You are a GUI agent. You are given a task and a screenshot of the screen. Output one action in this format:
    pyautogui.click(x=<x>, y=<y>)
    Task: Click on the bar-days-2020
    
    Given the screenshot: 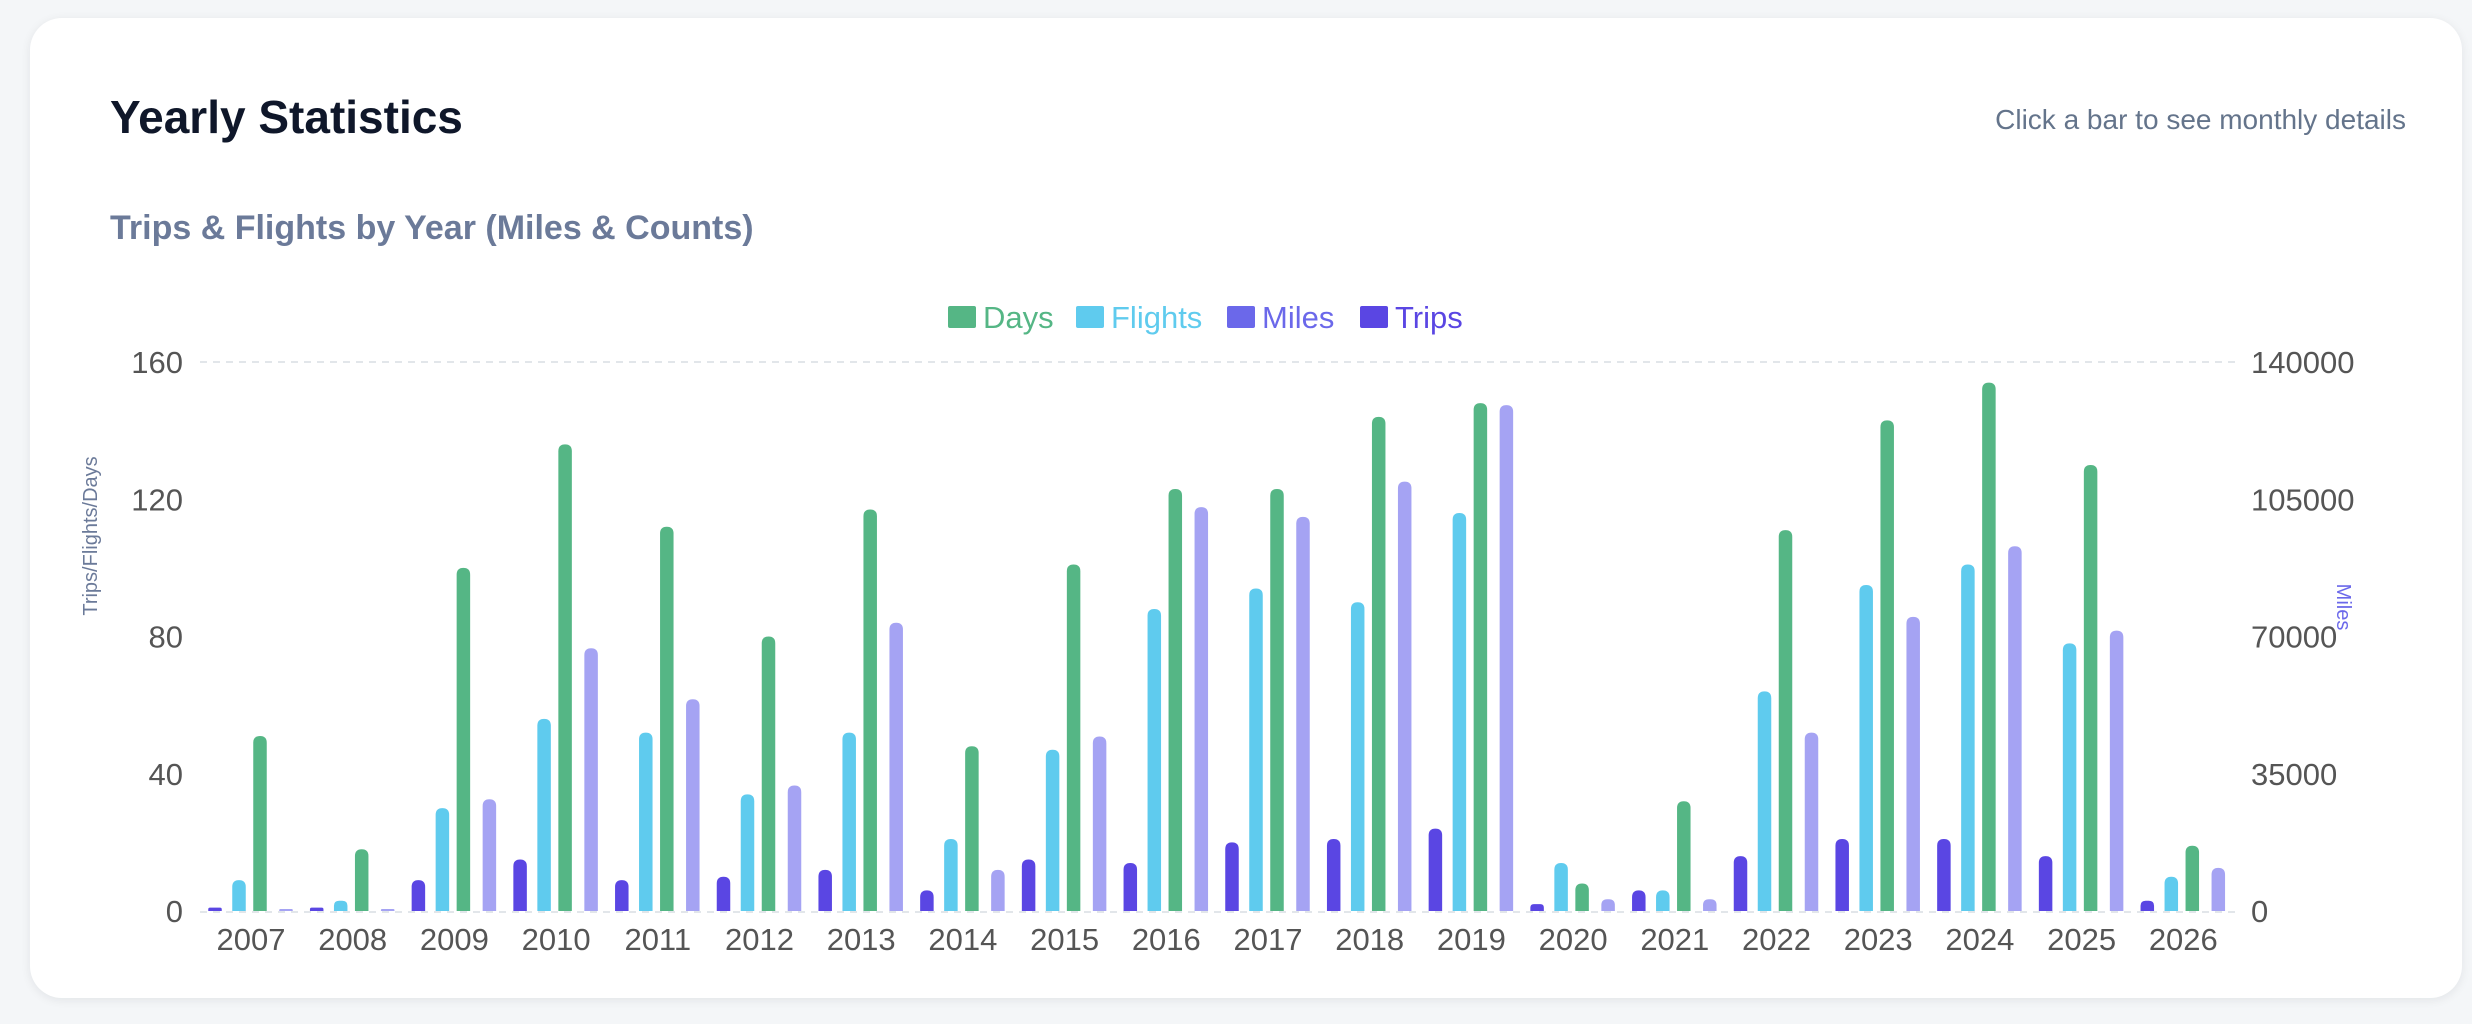 What is the action you would take?
    pyautogui.click(x=1582, y=897)
    